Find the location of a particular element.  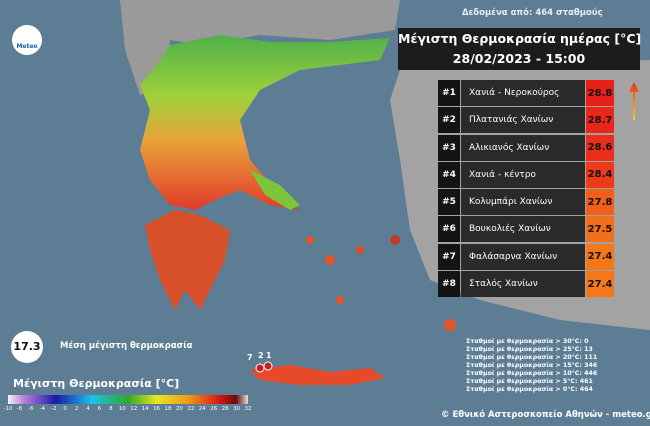

station-value: 27.5 is located at coordinates (600, 229).